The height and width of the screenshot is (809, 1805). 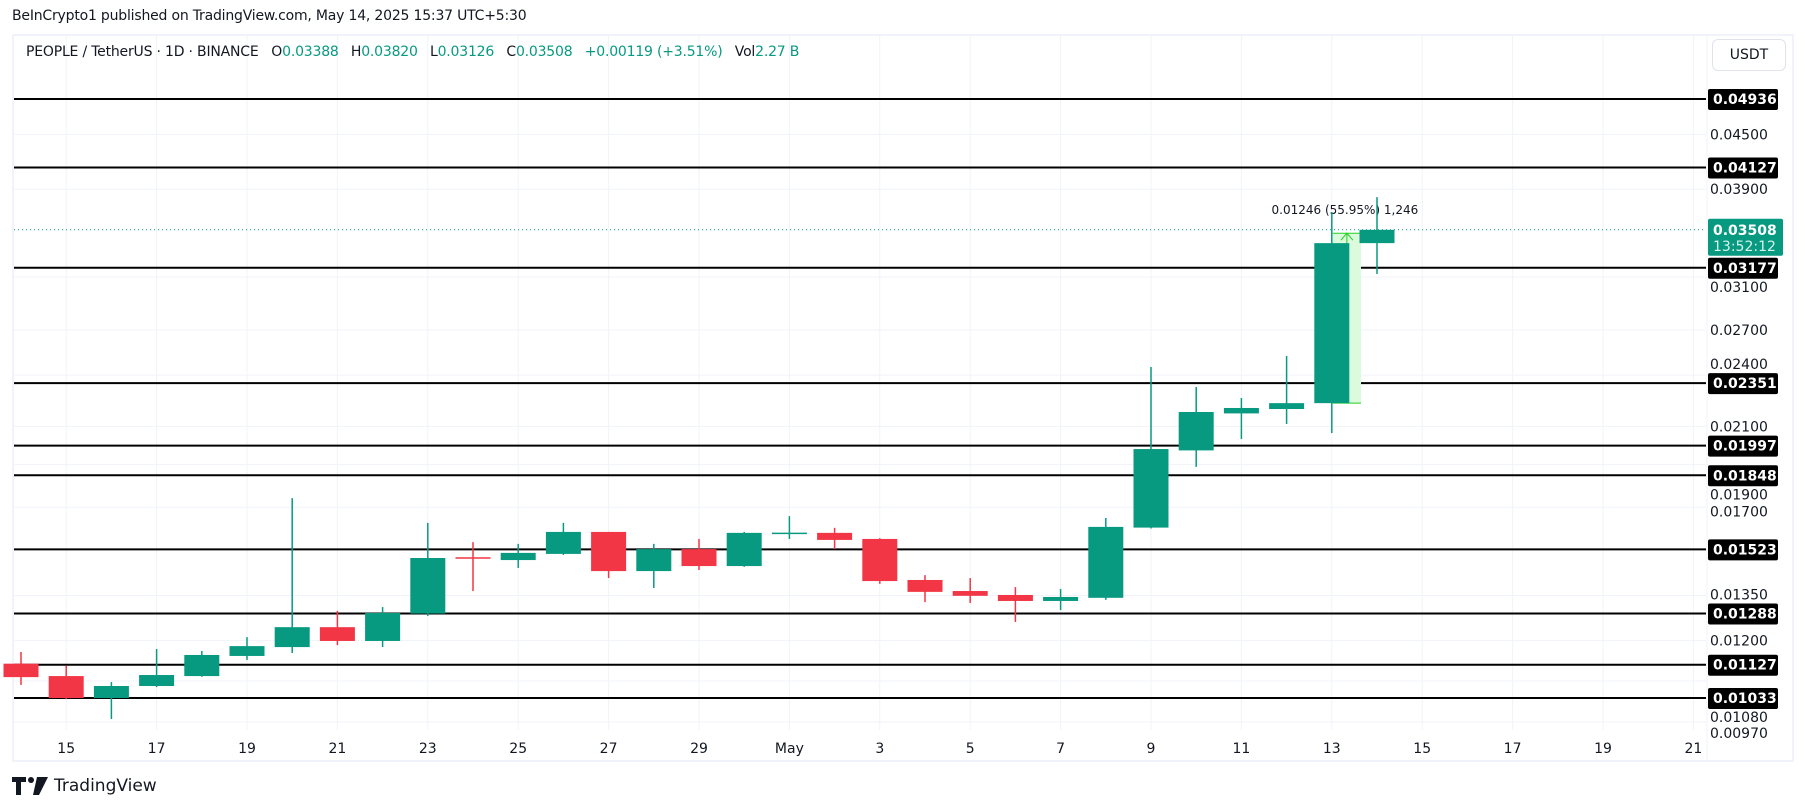 What do you see at coordinates (777, 52) in the screenshot?
I see `volume-value: 2.27 B` at bounding box center [777, 52].